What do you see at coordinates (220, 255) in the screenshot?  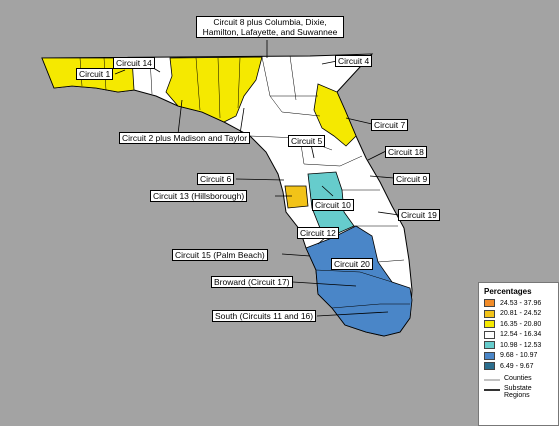 I see `label-circuit-15: Circuit 15 (Palm Beach)` at bounding box center [220, 255].